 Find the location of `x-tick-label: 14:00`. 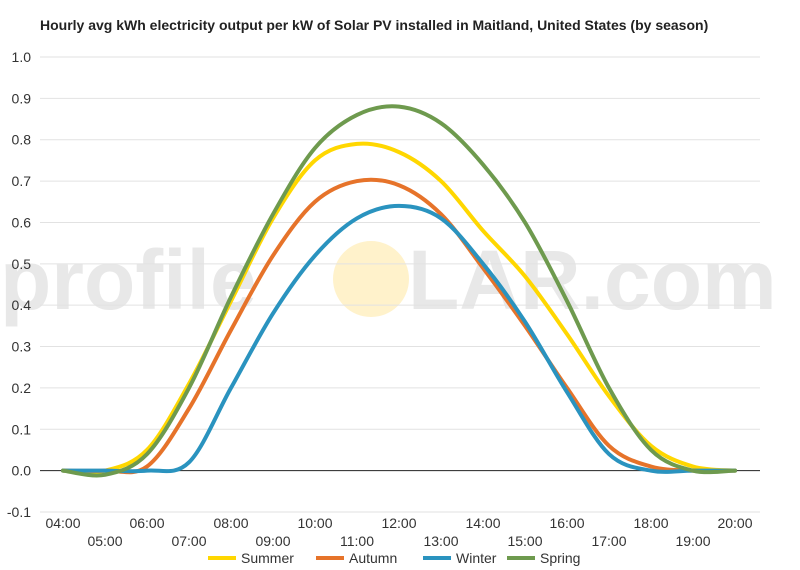

x-tick-label: 14:00 is located at coordinates (482, 523).